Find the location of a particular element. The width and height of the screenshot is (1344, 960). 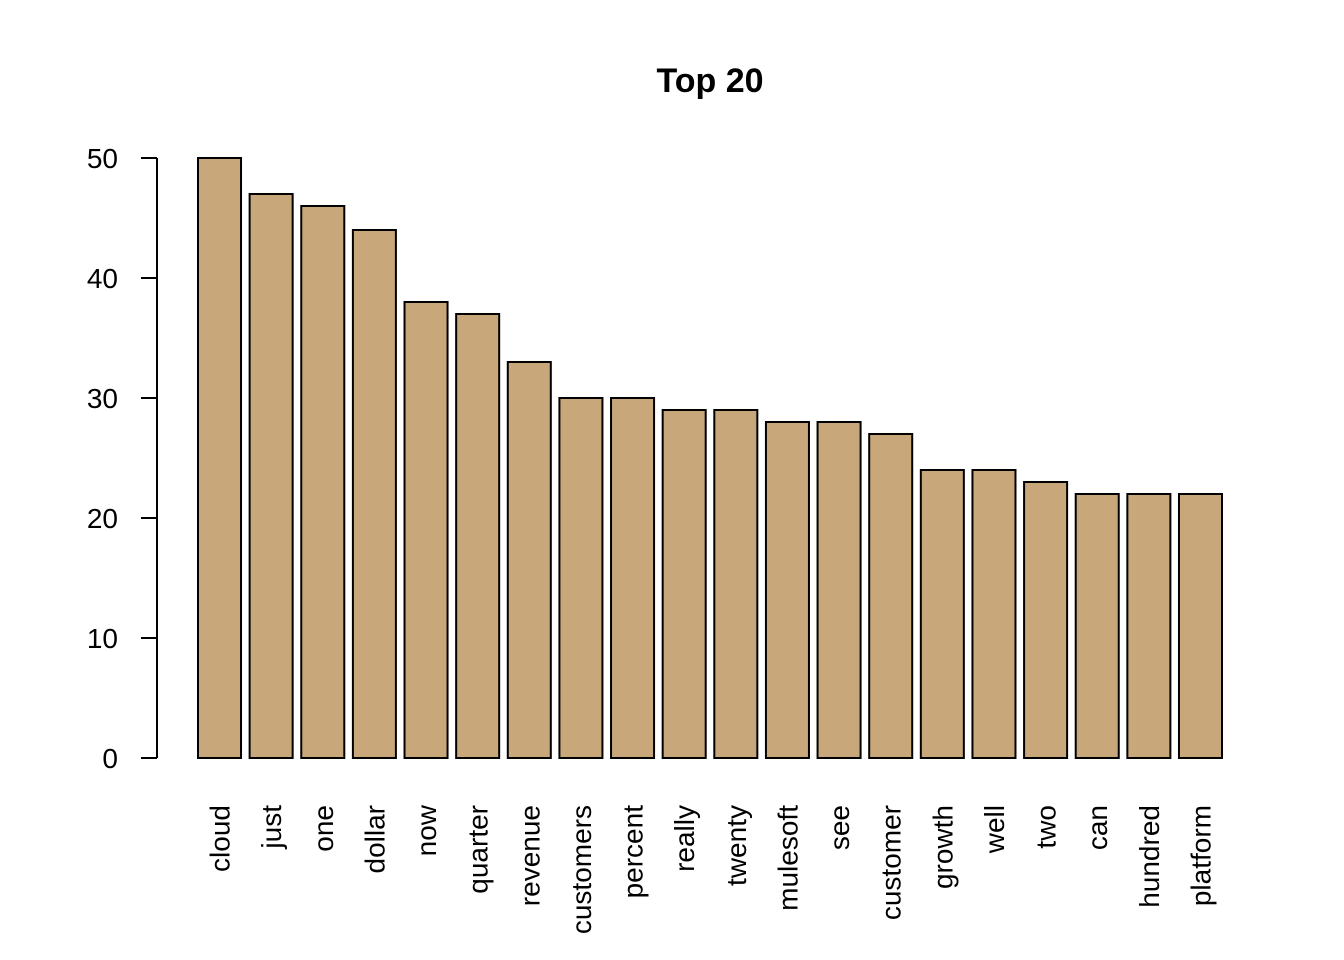

x-tick-label: now is located at coordinates (426, 830).